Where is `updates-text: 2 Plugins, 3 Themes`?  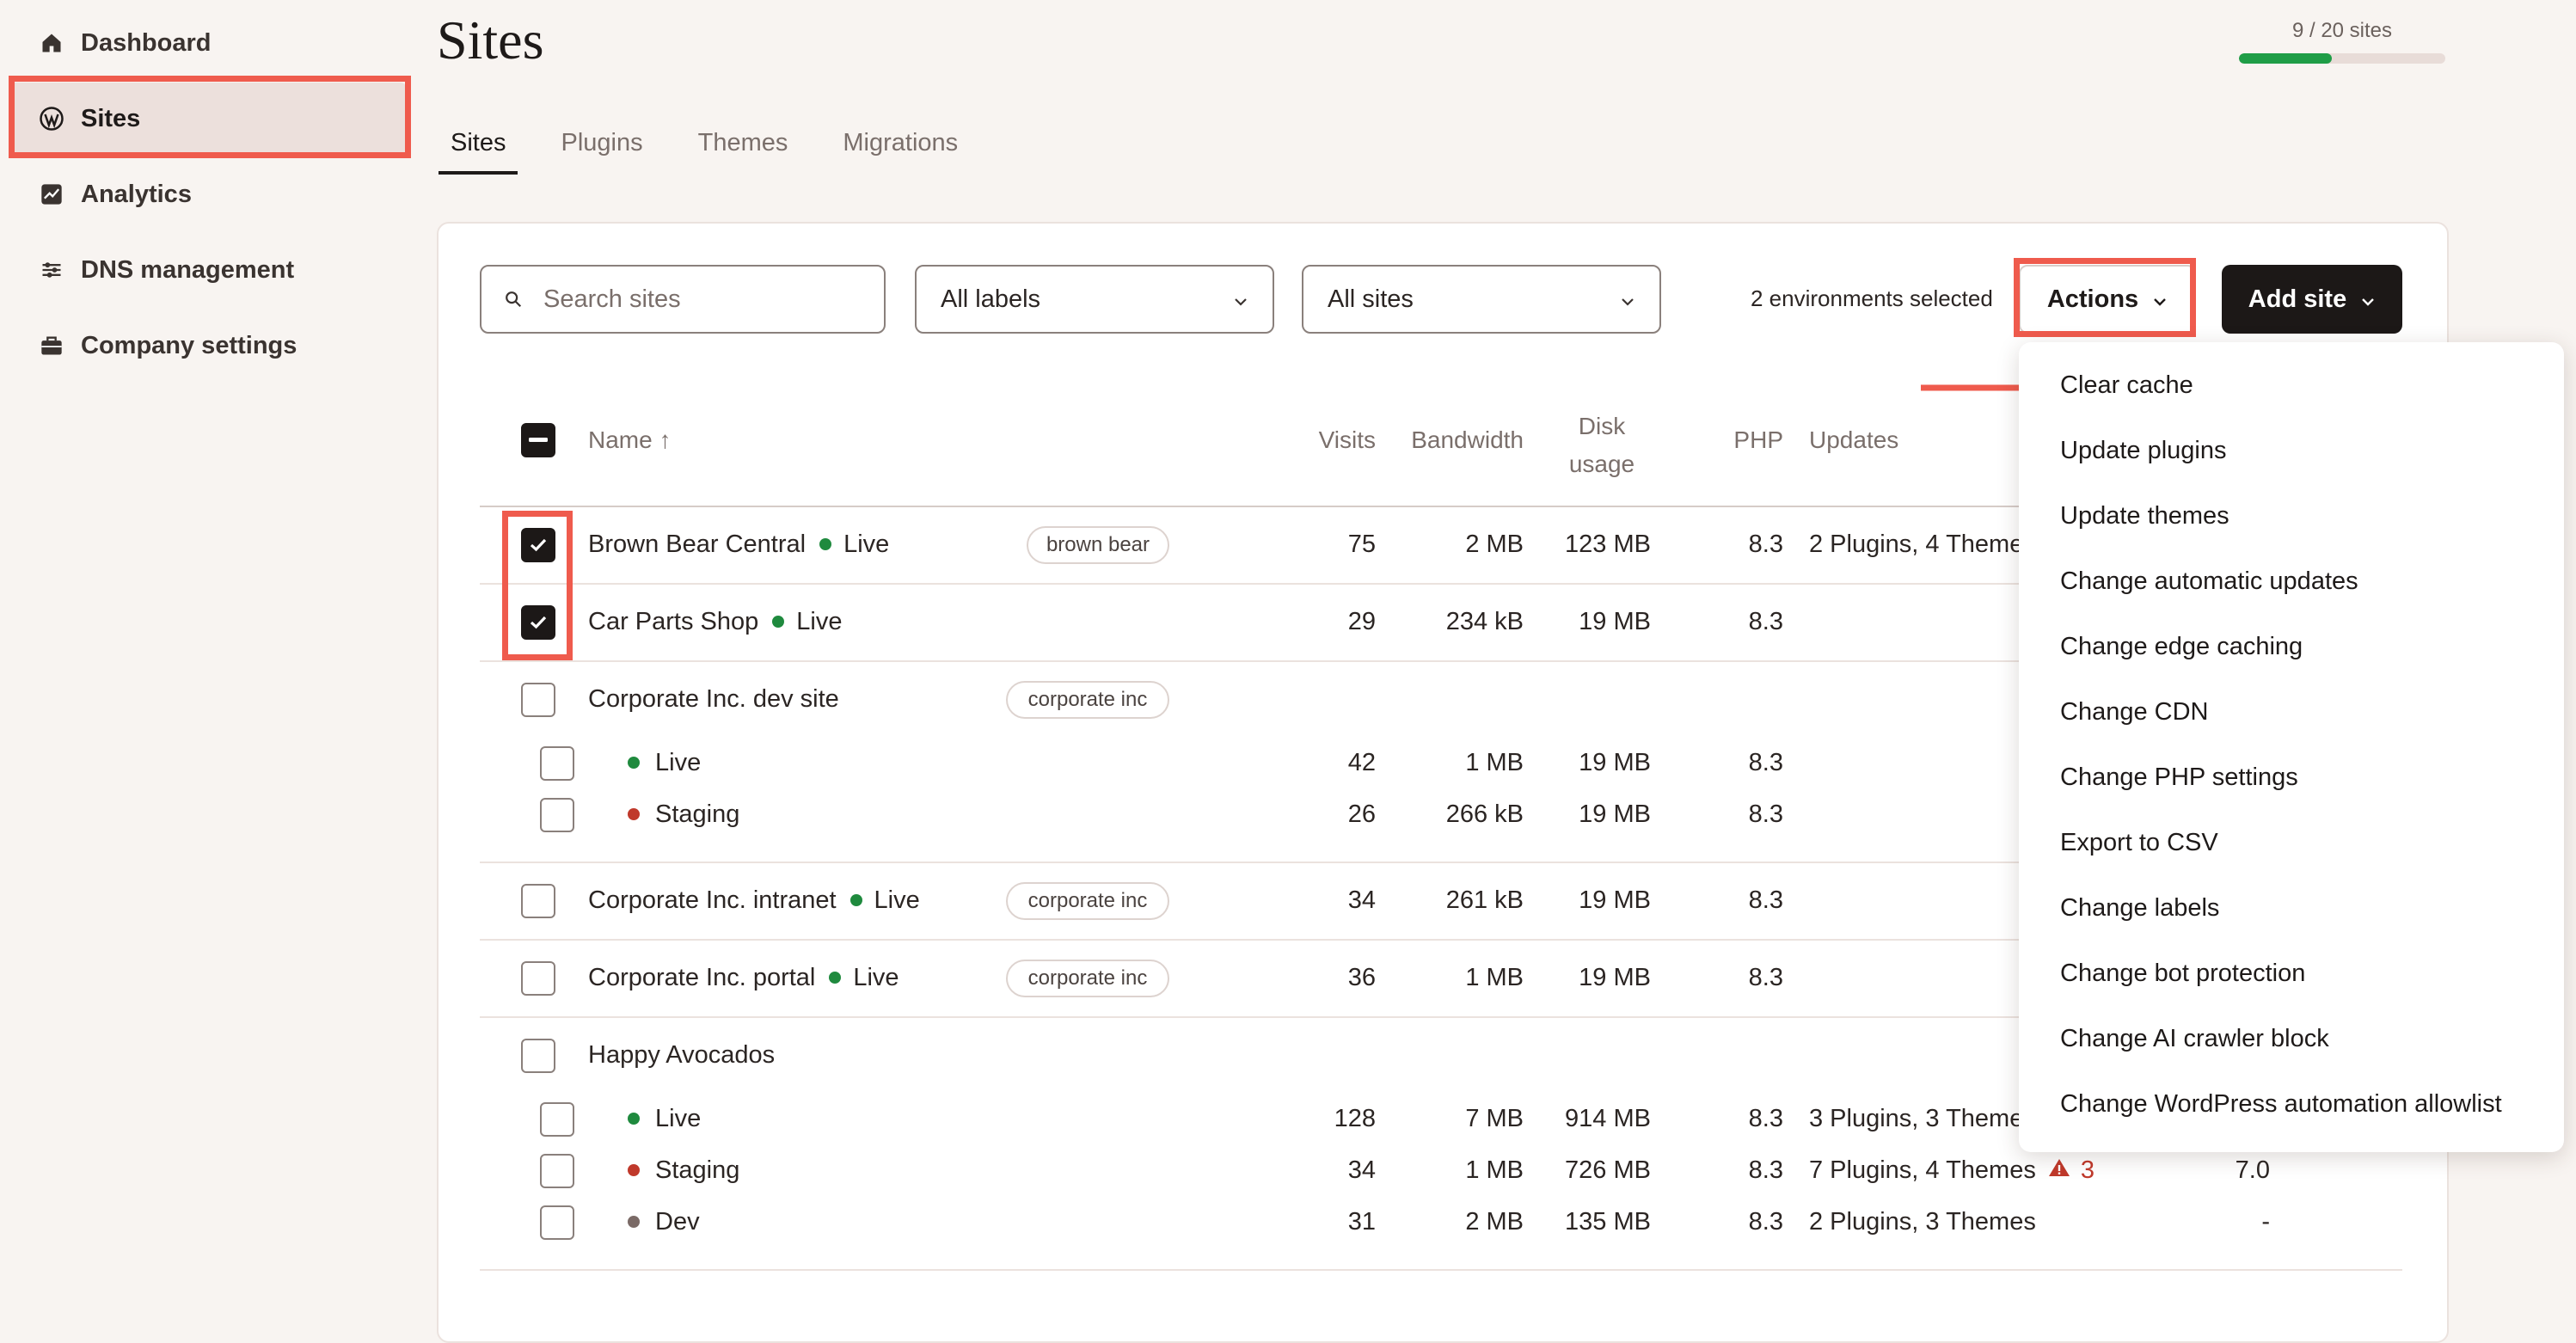 updates-text: 2 Plugins, 3 Themes is located at coordinates (1923, 1222).